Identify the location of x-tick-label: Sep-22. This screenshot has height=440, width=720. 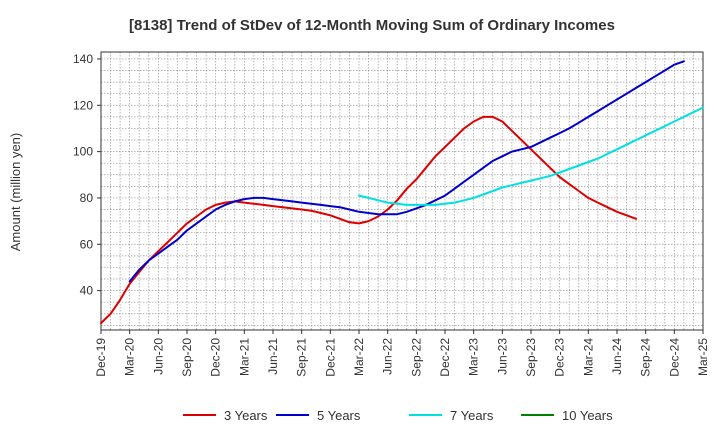
(416, 357).